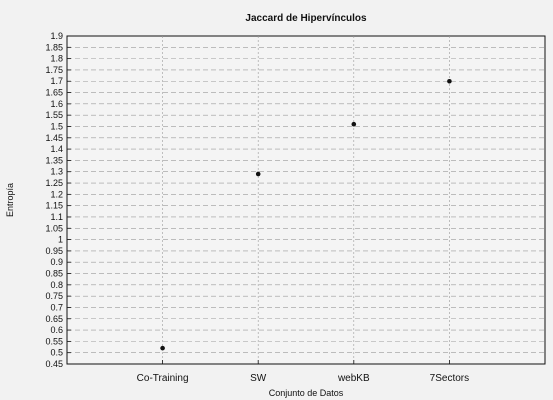 Image resolution: width=553 pixels, height=400 pixels. Describe the element at coordinates (54, 70) in the screenshot. I see `y-tick-label: 1.75` at that location.